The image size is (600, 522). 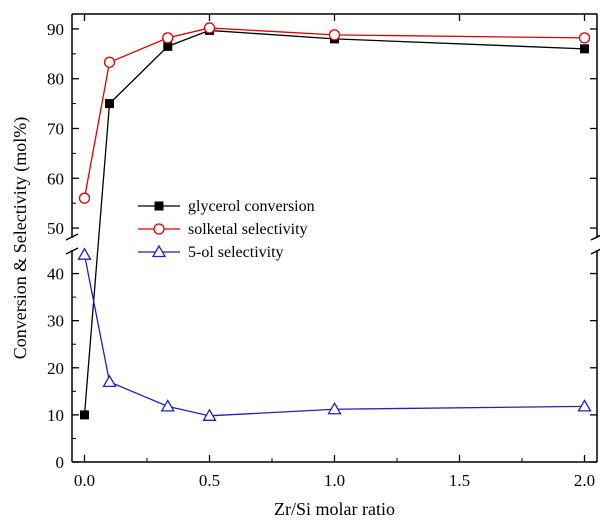 I want to click on legend-label: solketal selectivity, so click(x=248, y=229).